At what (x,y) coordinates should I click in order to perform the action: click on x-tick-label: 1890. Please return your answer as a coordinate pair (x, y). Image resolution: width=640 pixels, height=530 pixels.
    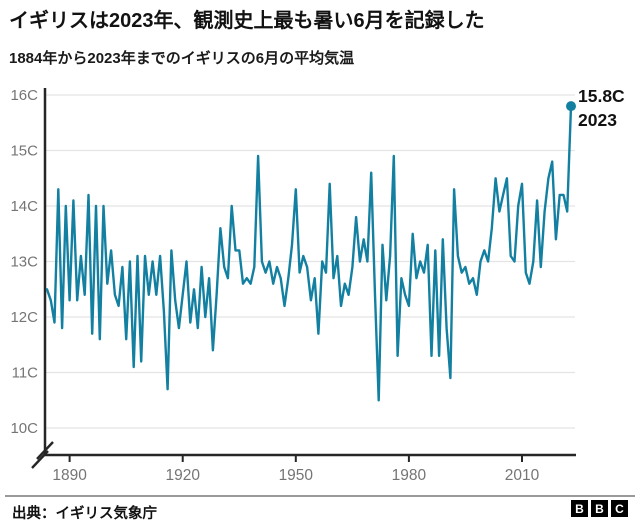
    Looking at the image, I should click on (69, 475).